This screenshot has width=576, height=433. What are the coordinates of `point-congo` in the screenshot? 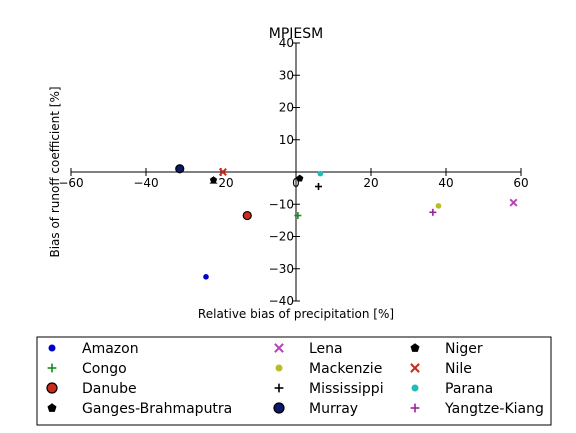 It's located at (298, 216).